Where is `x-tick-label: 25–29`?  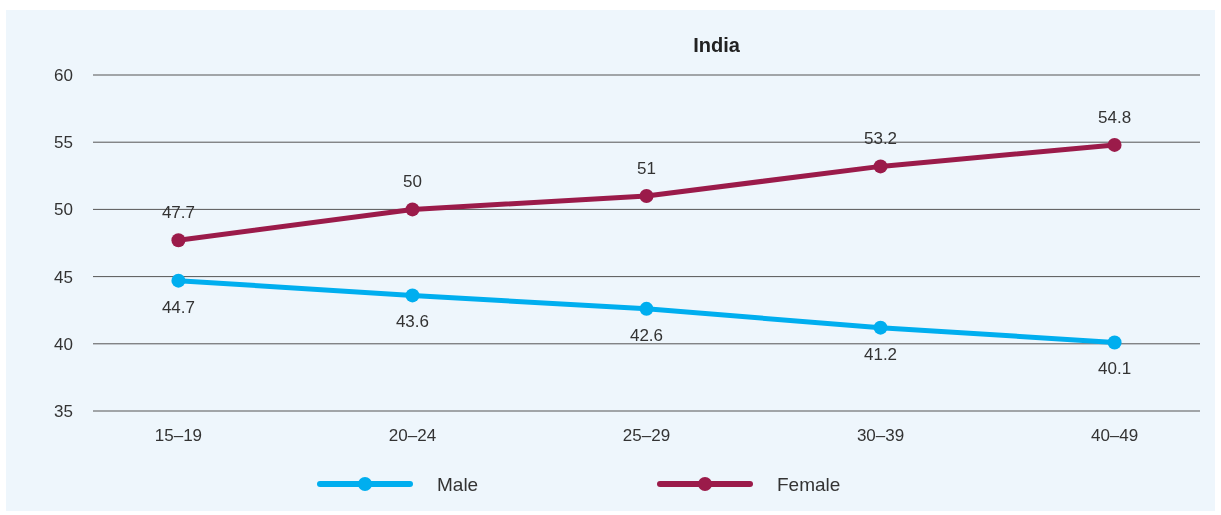 x-tick-label: 25–29 is located at coordinates (646, 435).